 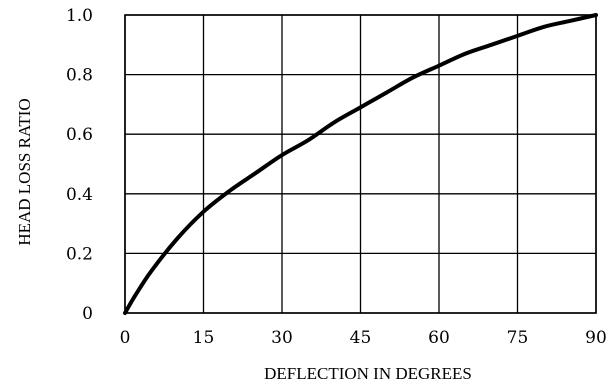 I want to click on y-tick-label-4: 0.8, so click(x=79, y=76).